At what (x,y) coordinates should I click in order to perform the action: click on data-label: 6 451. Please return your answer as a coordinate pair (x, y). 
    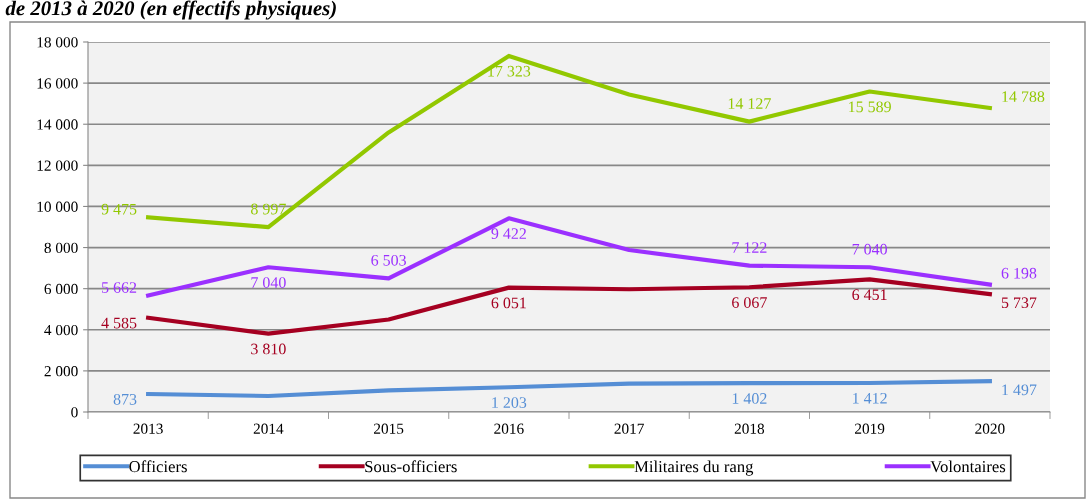
    Looking at the image, I should click on (869, 295).